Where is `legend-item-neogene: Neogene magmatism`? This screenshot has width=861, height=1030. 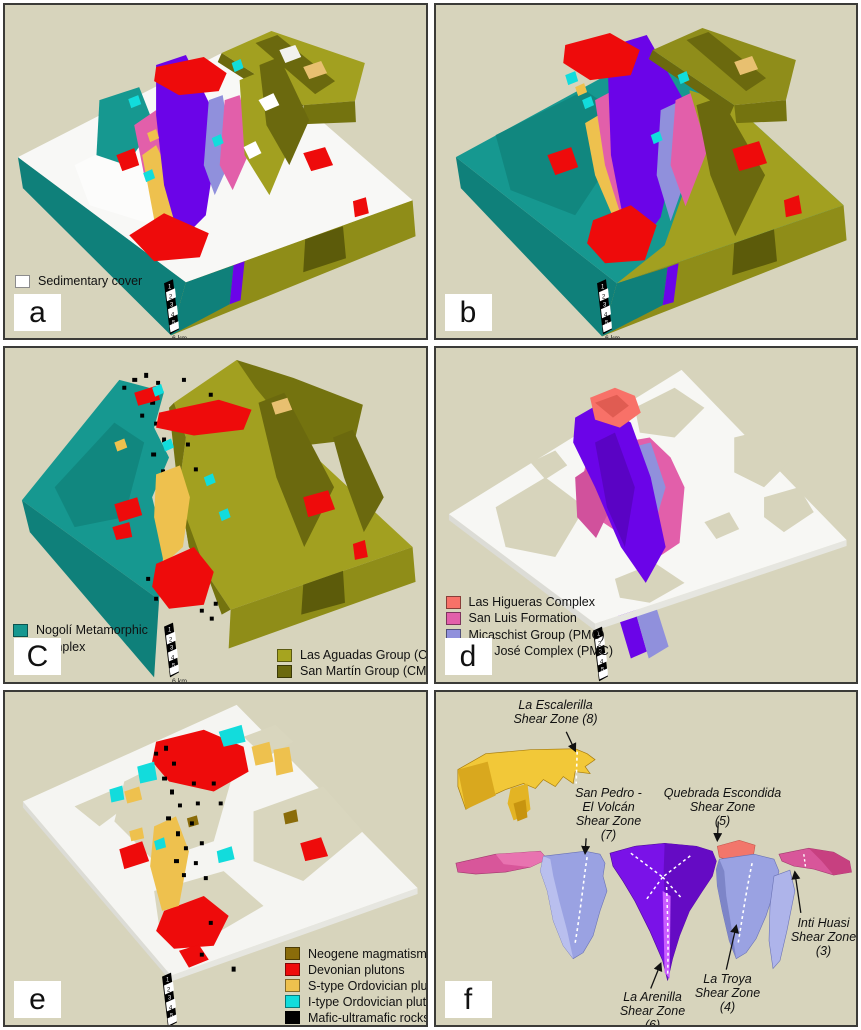
legend-item-neogene: Neogene magmatism is located at coordinates (356, 954).